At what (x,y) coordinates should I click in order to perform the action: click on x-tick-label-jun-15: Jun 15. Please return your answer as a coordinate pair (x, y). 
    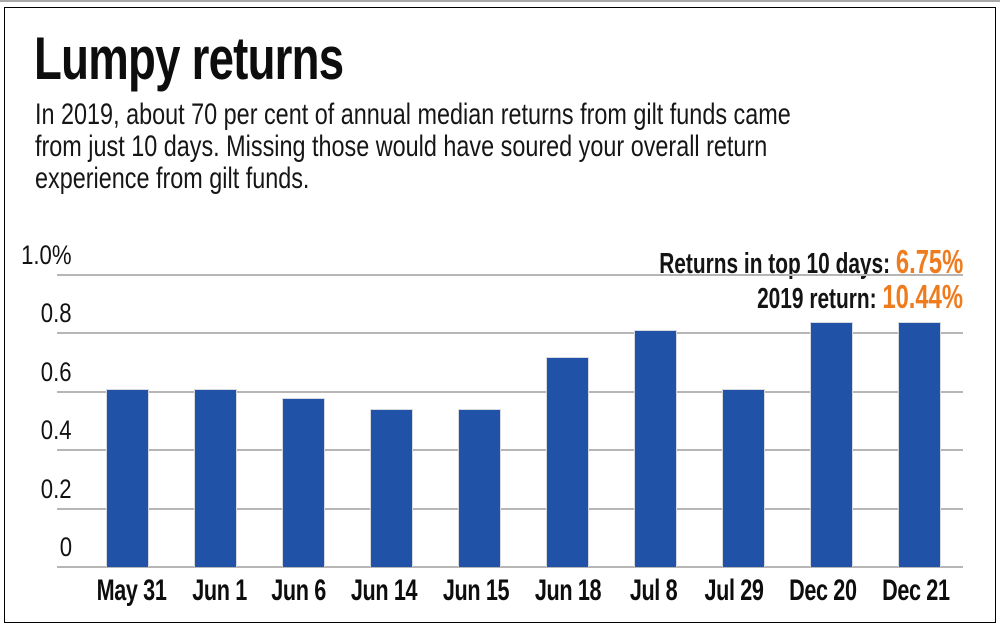
    Looking at the image, I should click on (476, 590).